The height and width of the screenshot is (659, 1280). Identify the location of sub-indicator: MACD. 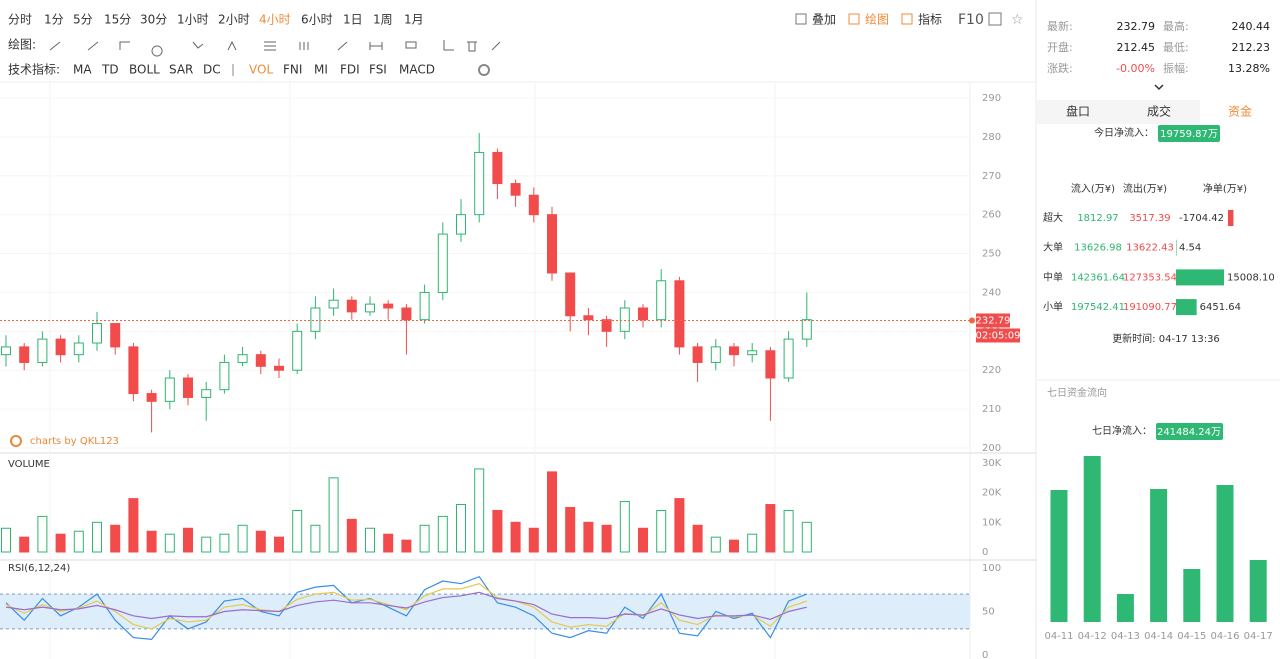
(417, 70).